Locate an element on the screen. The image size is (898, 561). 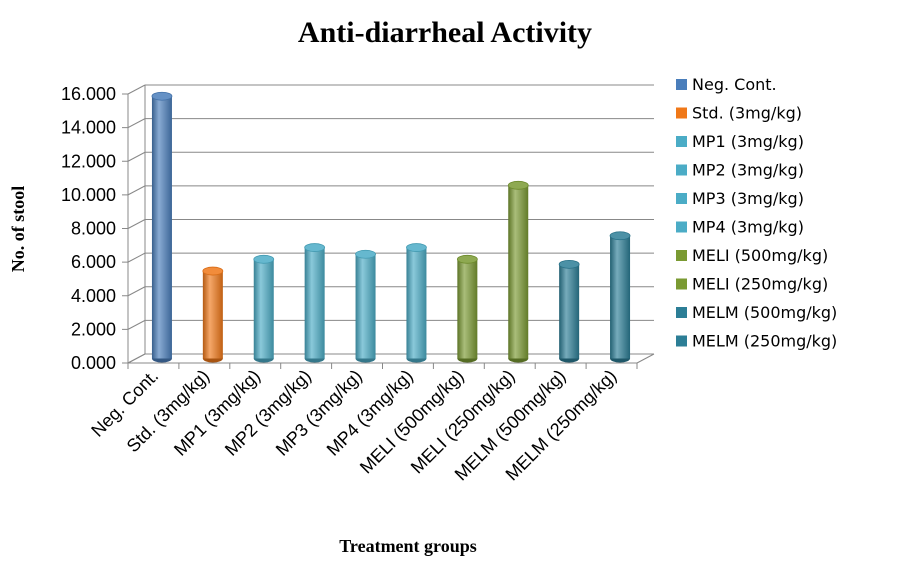
legend-label: MELI (500mg/kg) is located at coordinates (760, 255).